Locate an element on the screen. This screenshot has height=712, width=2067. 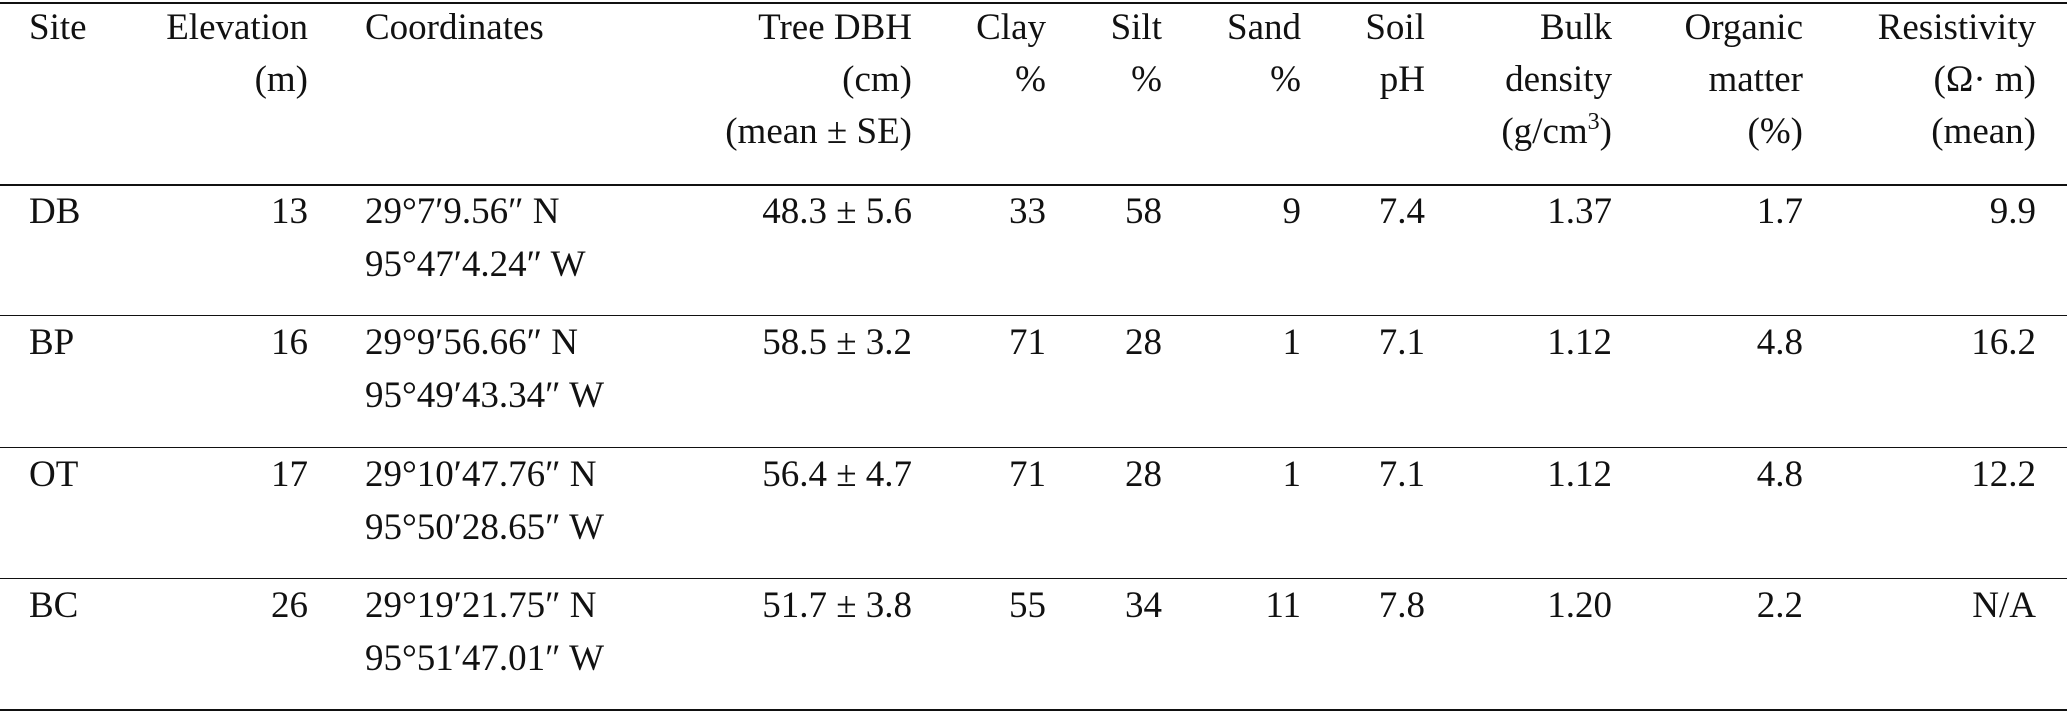
cell: 58.5 ± 3.2 is located at coordinates (837, 343).